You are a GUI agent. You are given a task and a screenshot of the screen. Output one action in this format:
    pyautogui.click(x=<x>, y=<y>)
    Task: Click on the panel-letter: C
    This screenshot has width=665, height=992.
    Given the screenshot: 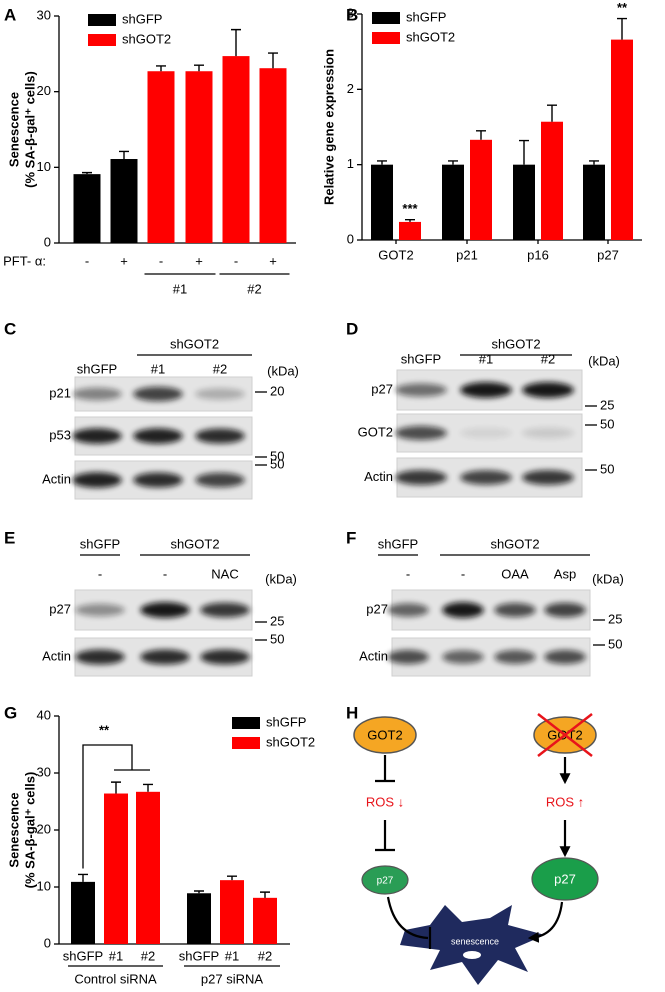 What is the action you would take?
    pyautogui.click(x=10, y=328)
    